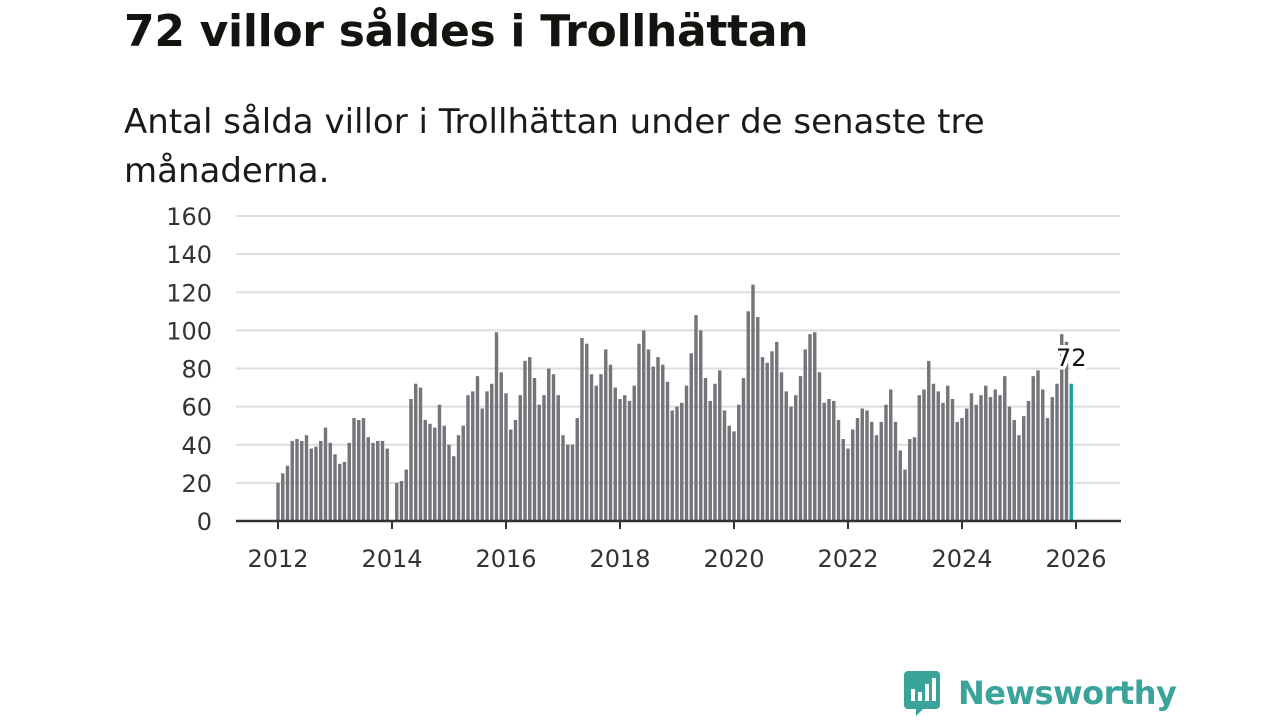  Describe the element at coordinates (619, 559) in the screenshot. I see `x-tick-label: 2018` at that location.